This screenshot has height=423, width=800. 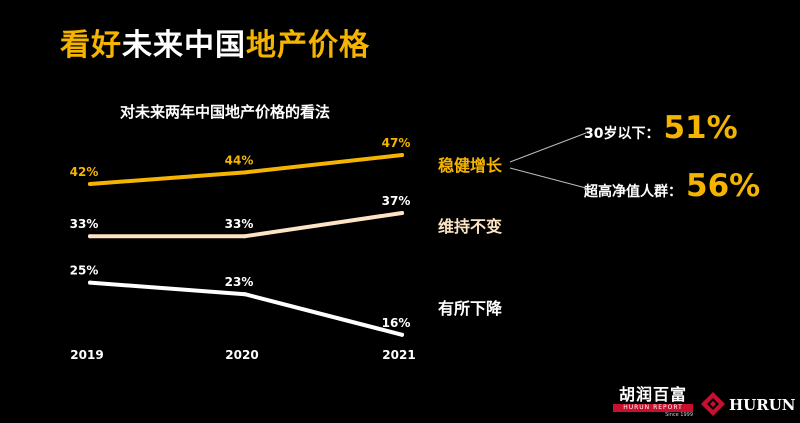 What do you see at coordinates (653, 408) in the screenshot?
I see `logo-en-text: HURUN REPORT` at bounding box center [653, 408].